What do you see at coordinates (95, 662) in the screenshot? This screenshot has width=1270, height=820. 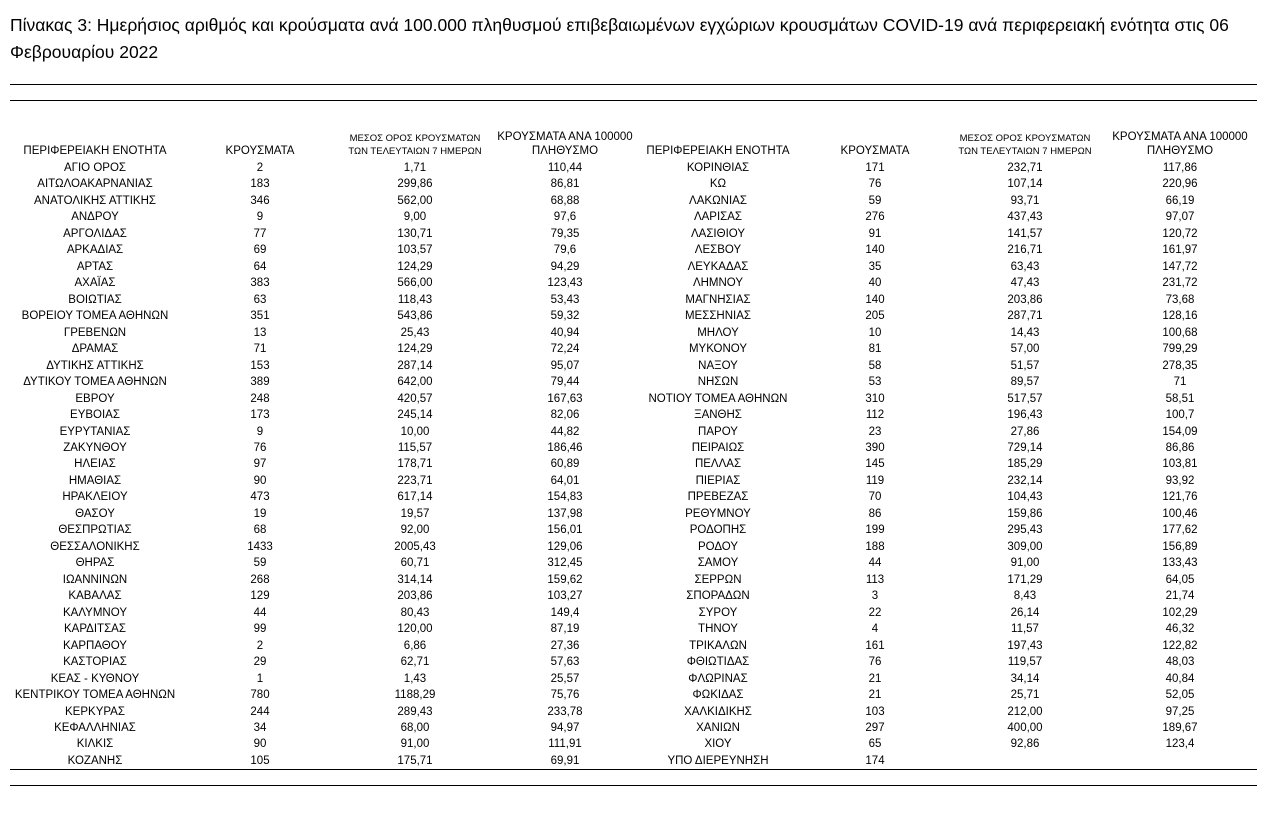 I see `region-cell: ΚΑΣΤΟΡΙΑΣ` at bounding box center [95, 662].